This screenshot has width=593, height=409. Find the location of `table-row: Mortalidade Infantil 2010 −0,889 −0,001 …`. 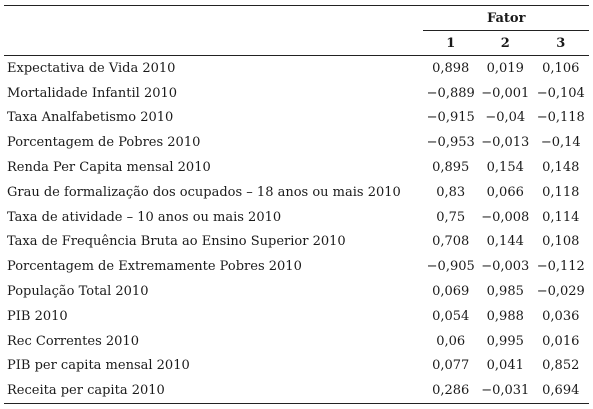

table-row: Mortalidade Infantil 2010 −0,889 −0,001 … is located at coordinates (296, 93).